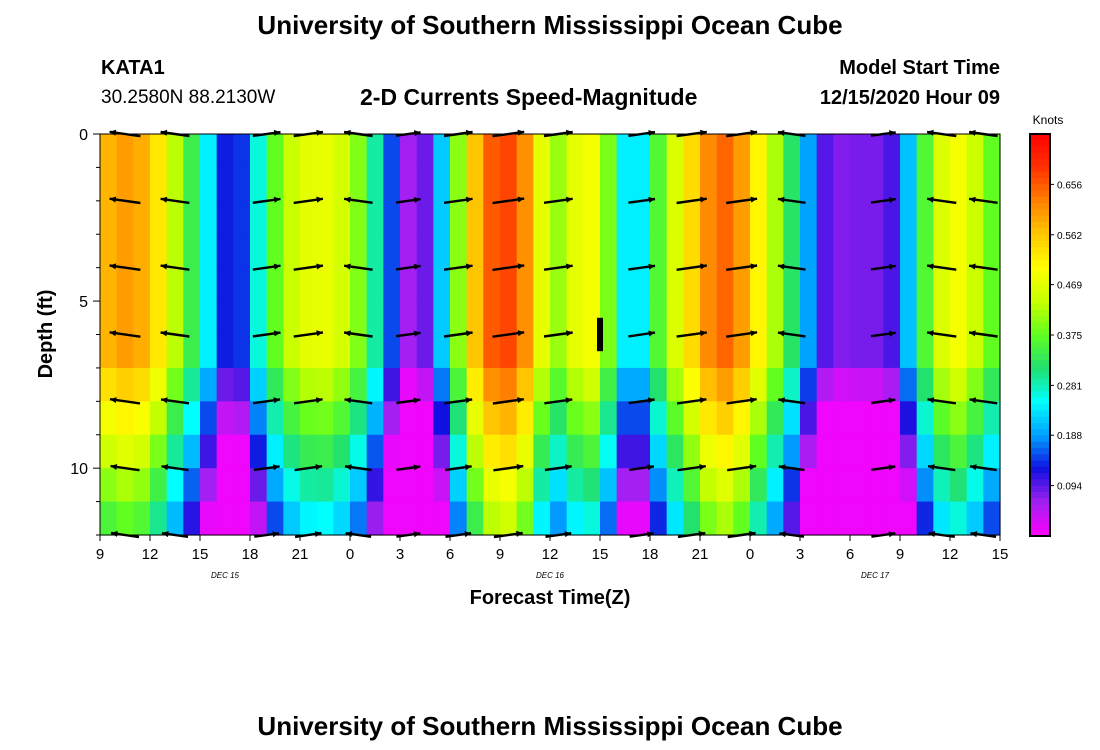 Image resolution: width=1100 pixels, height=750 pixels. What do you see at coordinates (133, 68) in the screenshot?
I see `station-id: KATA1` at bounding box center [133, 68].